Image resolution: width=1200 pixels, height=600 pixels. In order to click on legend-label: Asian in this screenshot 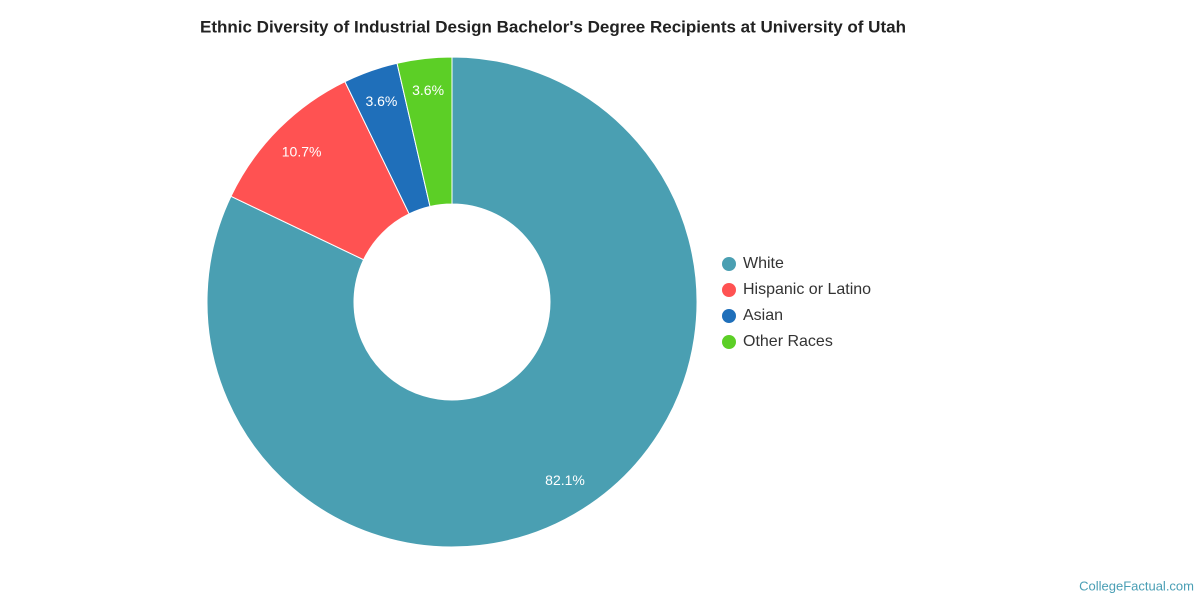, I will do `click(763, 315)`.